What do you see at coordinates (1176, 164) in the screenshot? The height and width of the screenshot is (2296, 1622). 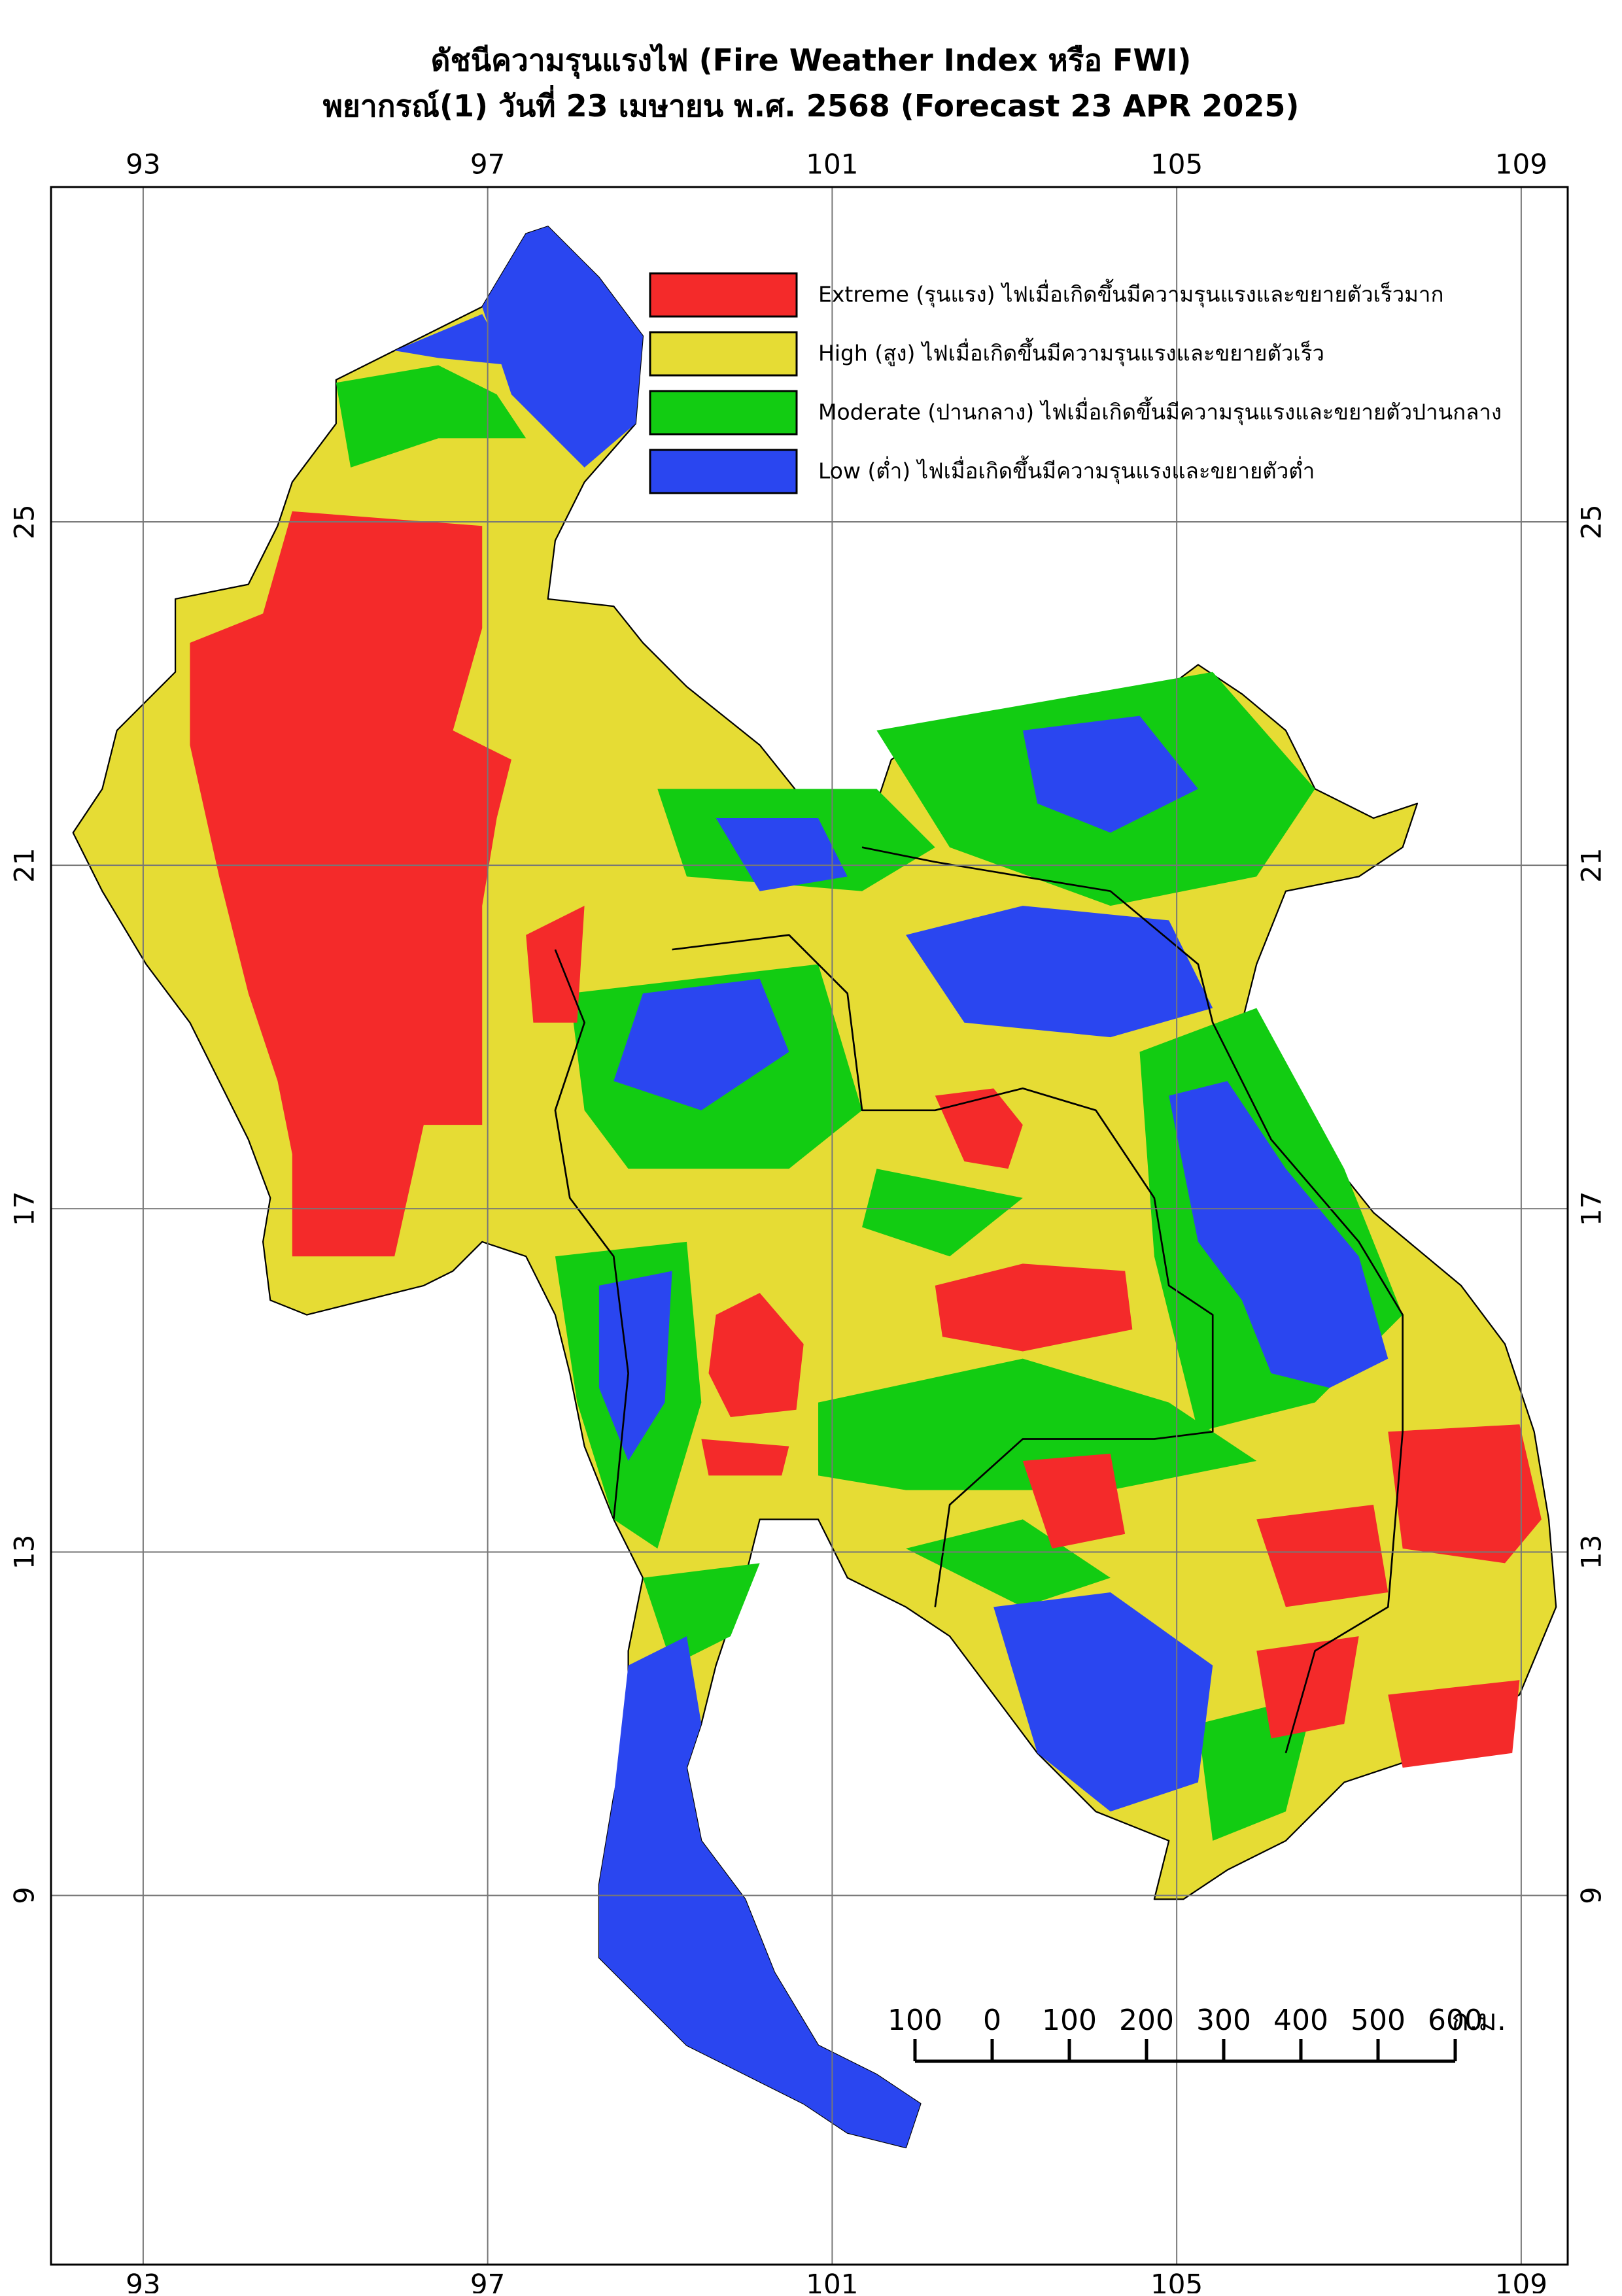 I see `lon-label-top: 105` at bounding box center [1176, 164].